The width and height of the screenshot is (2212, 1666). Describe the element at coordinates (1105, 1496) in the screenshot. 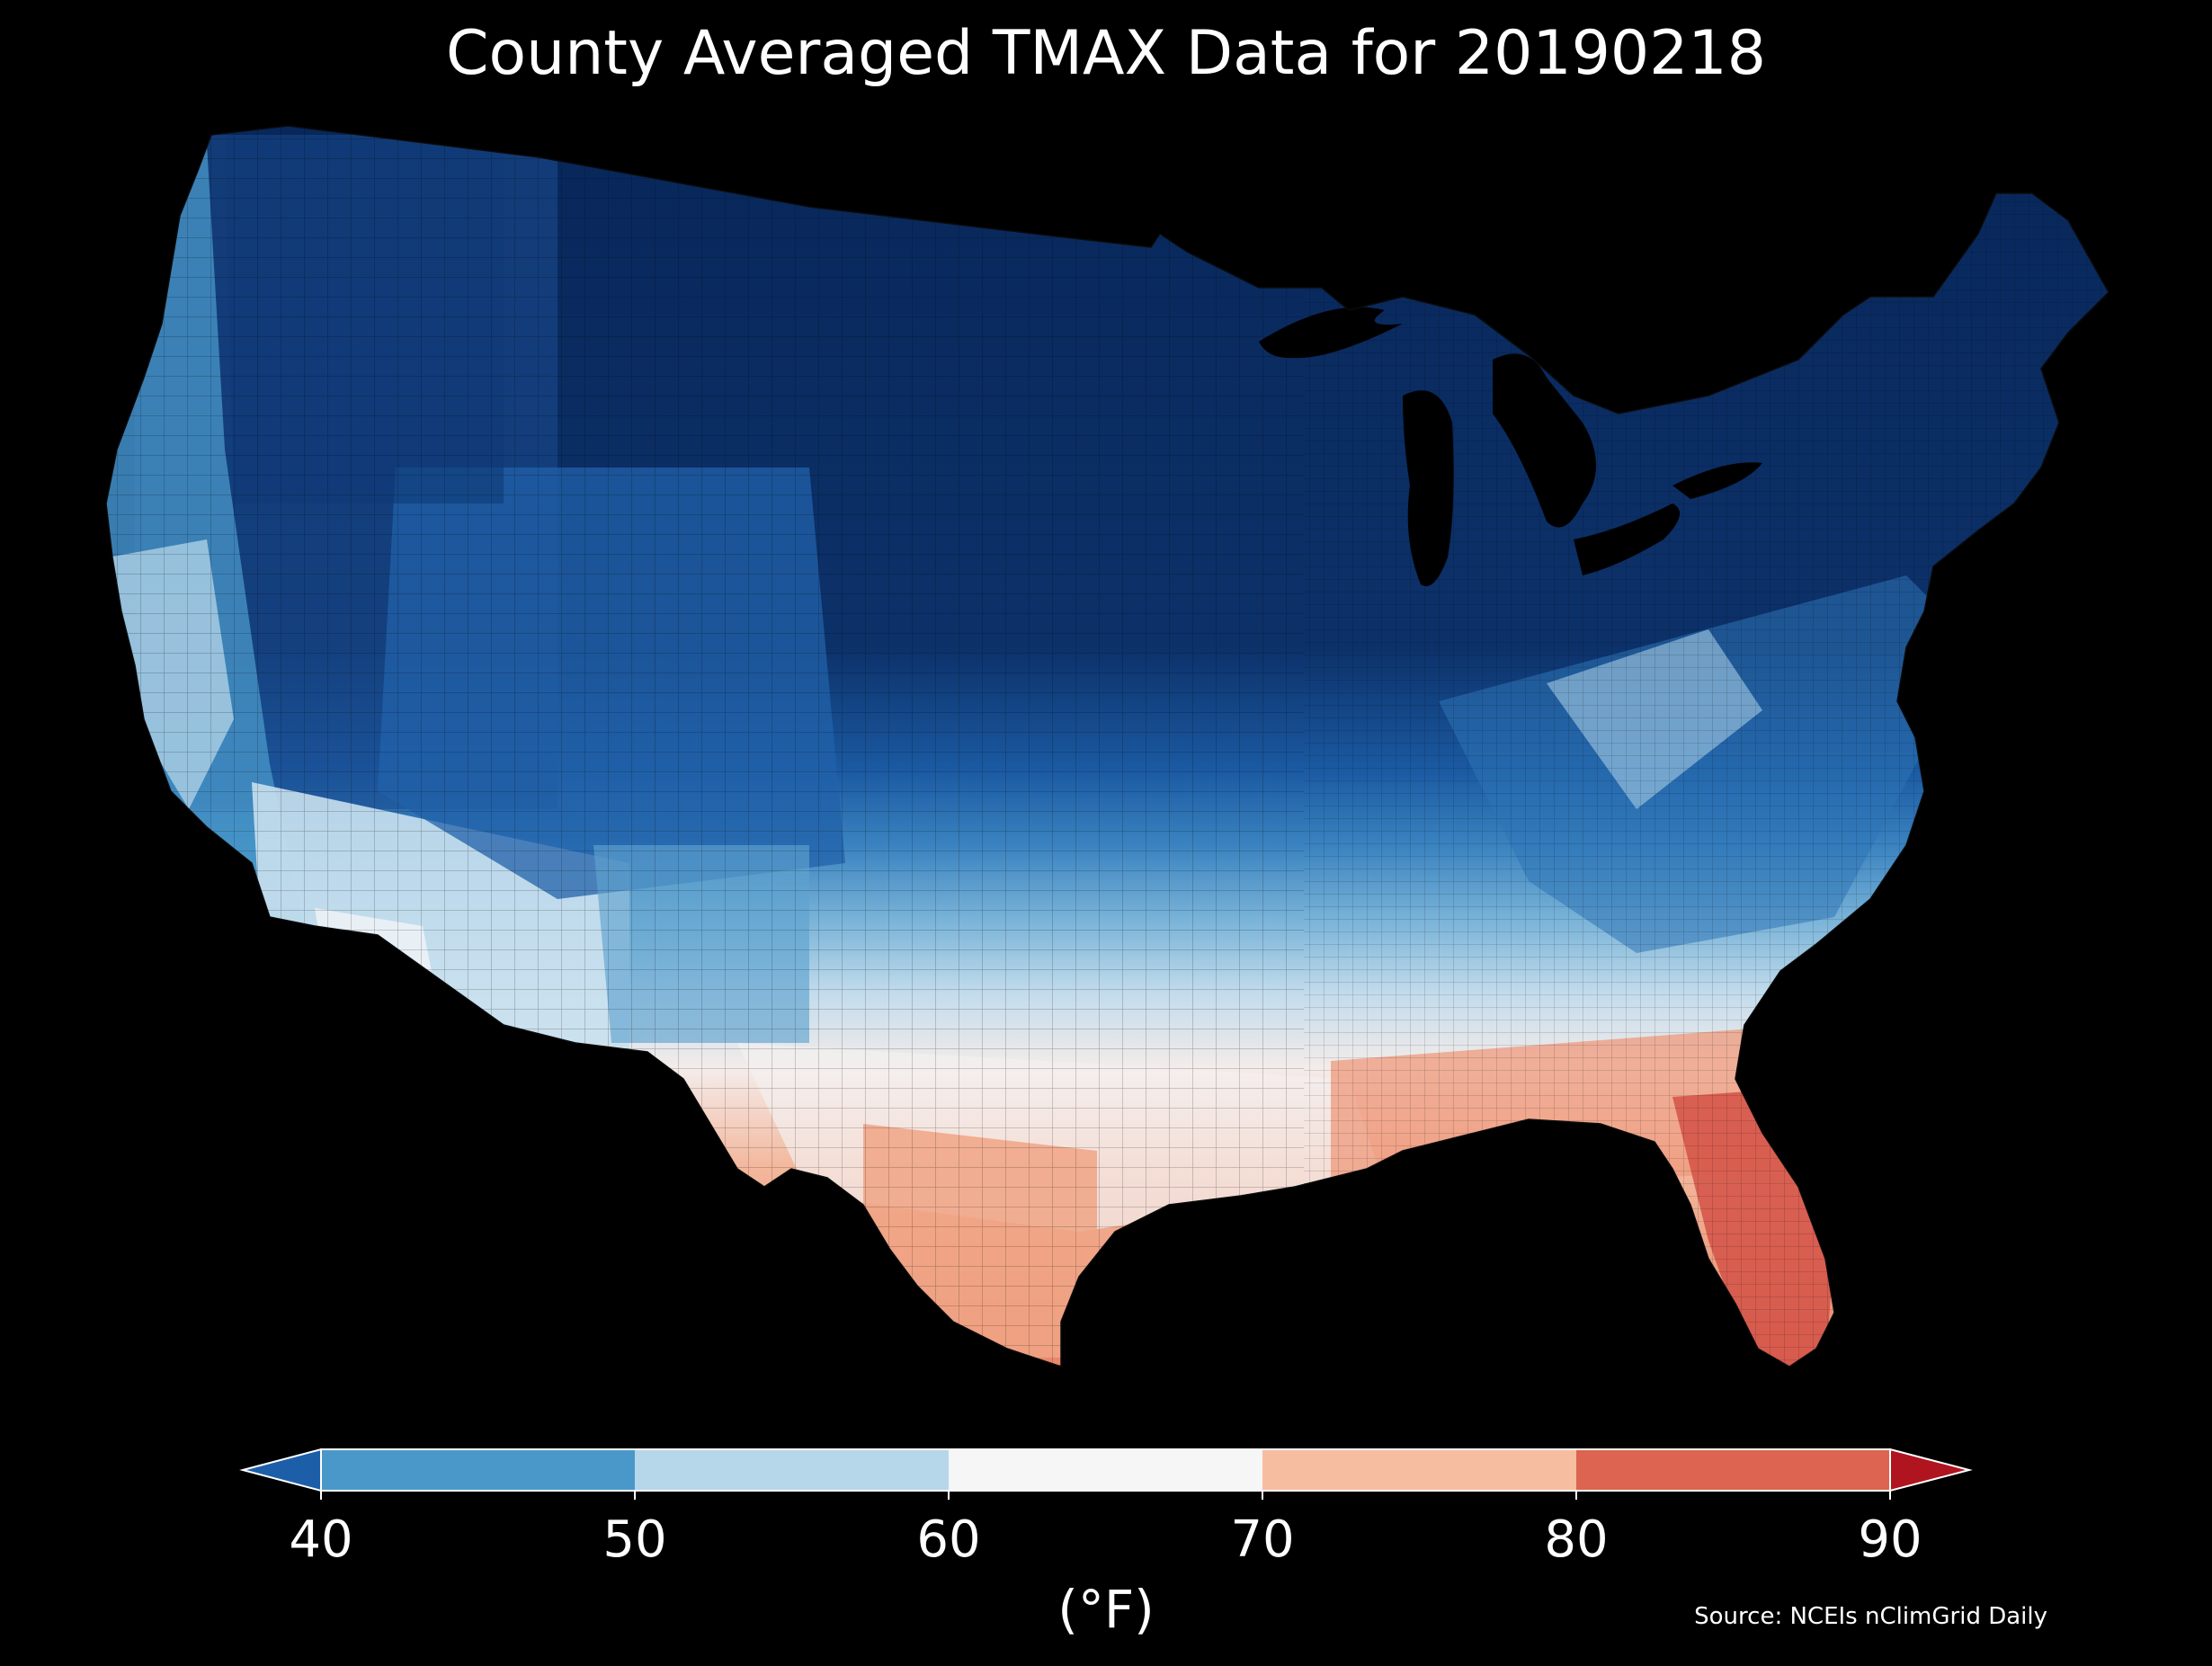

I see `colorbar-ticks` at that location.